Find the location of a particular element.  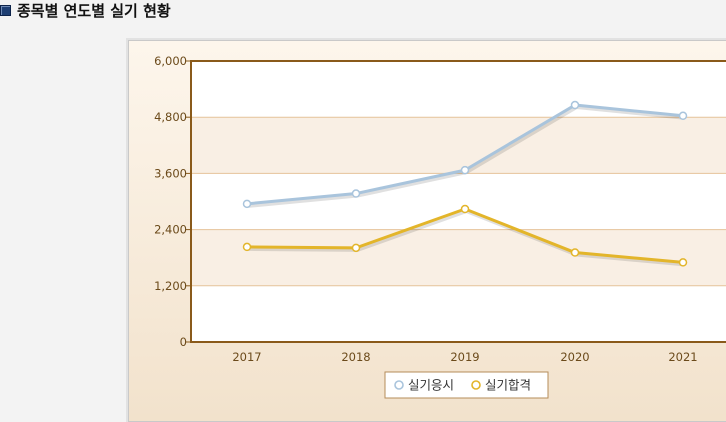

y-tick-label: 2,400 is located at coordinates (170, 230).